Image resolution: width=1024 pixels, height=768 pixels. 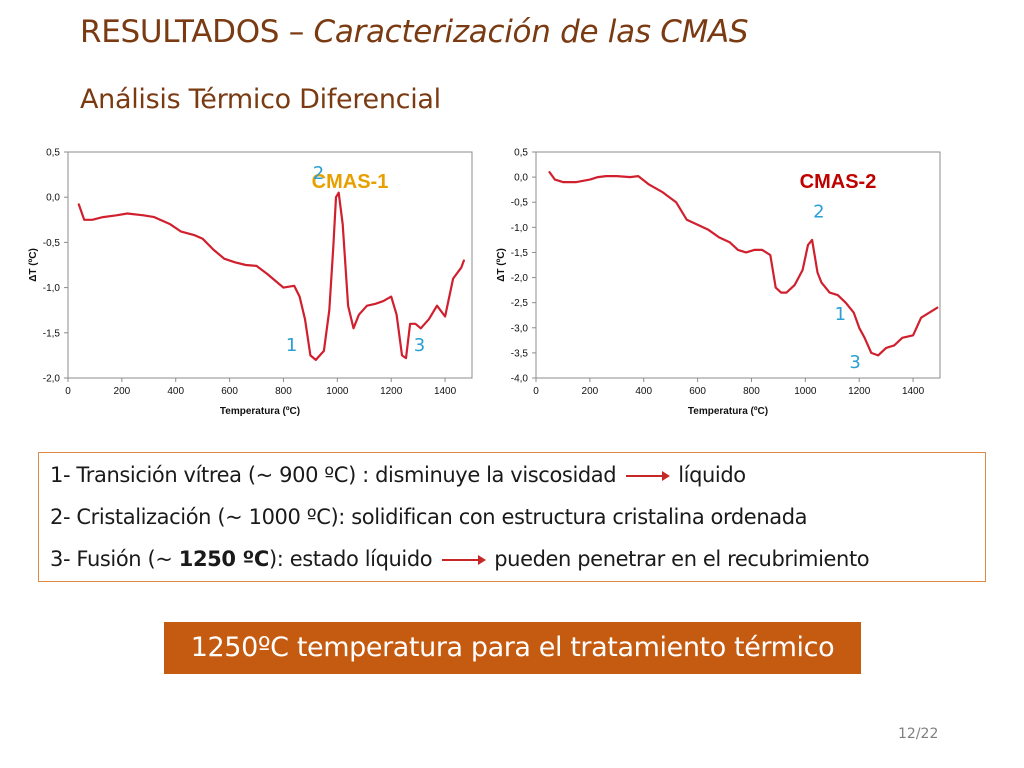 What do you see at coordinates (445, 391) in the screenshot?
I see `chart1-x-tick-label: 1400` at bounding box center [445, 391].